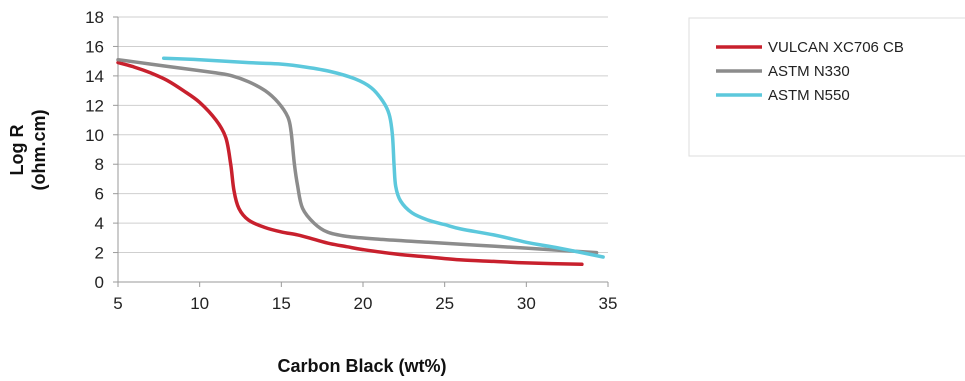 Image resolution: width=965 pixels, height=381 pixels. Describe the element at coordinates (99, 164) in the screenshot. I see `y-tick-label: 8` at that location.